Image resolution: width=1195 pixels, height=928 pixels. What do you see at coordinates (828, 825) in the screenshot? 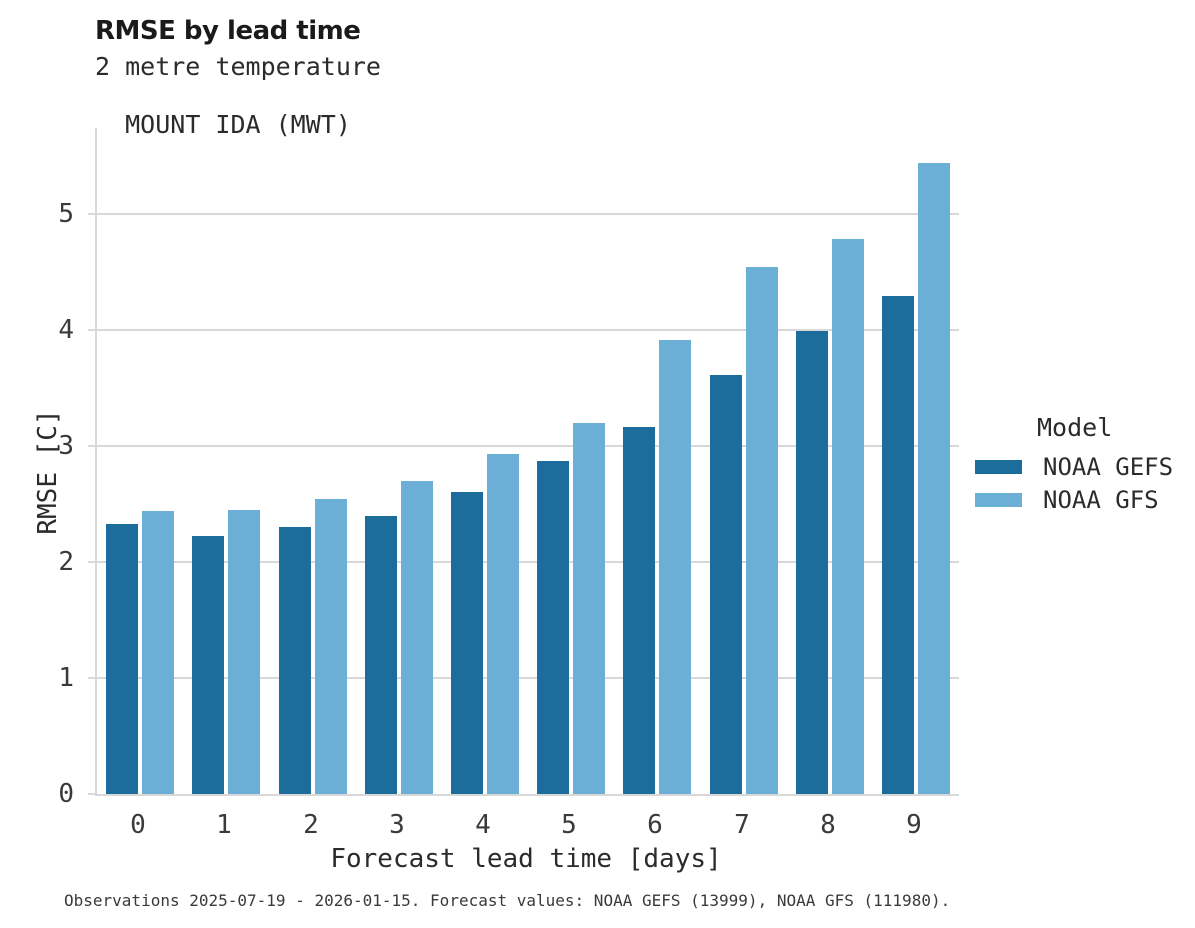
I see `x-tick-label-8: 8` at bounding box center [828, 825].